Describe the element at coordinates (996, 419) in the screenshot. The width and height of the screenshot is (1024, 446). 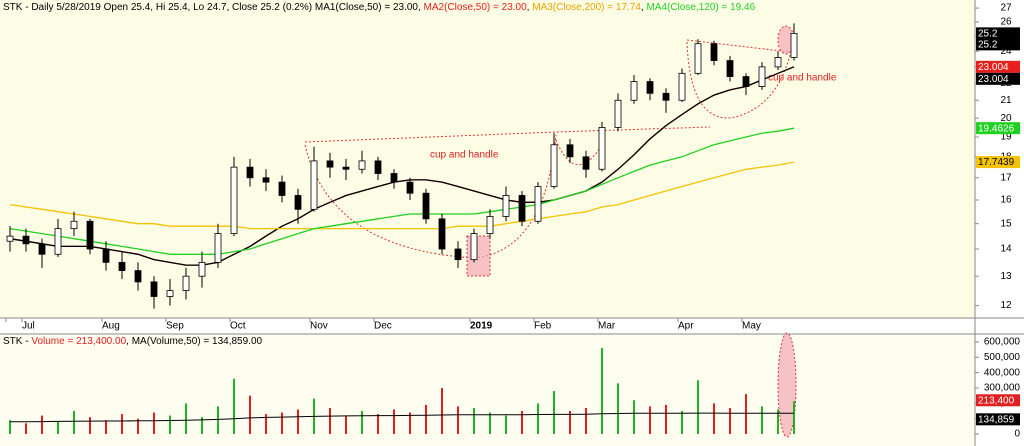
I see `value-tag-label: 134,859` at that location.